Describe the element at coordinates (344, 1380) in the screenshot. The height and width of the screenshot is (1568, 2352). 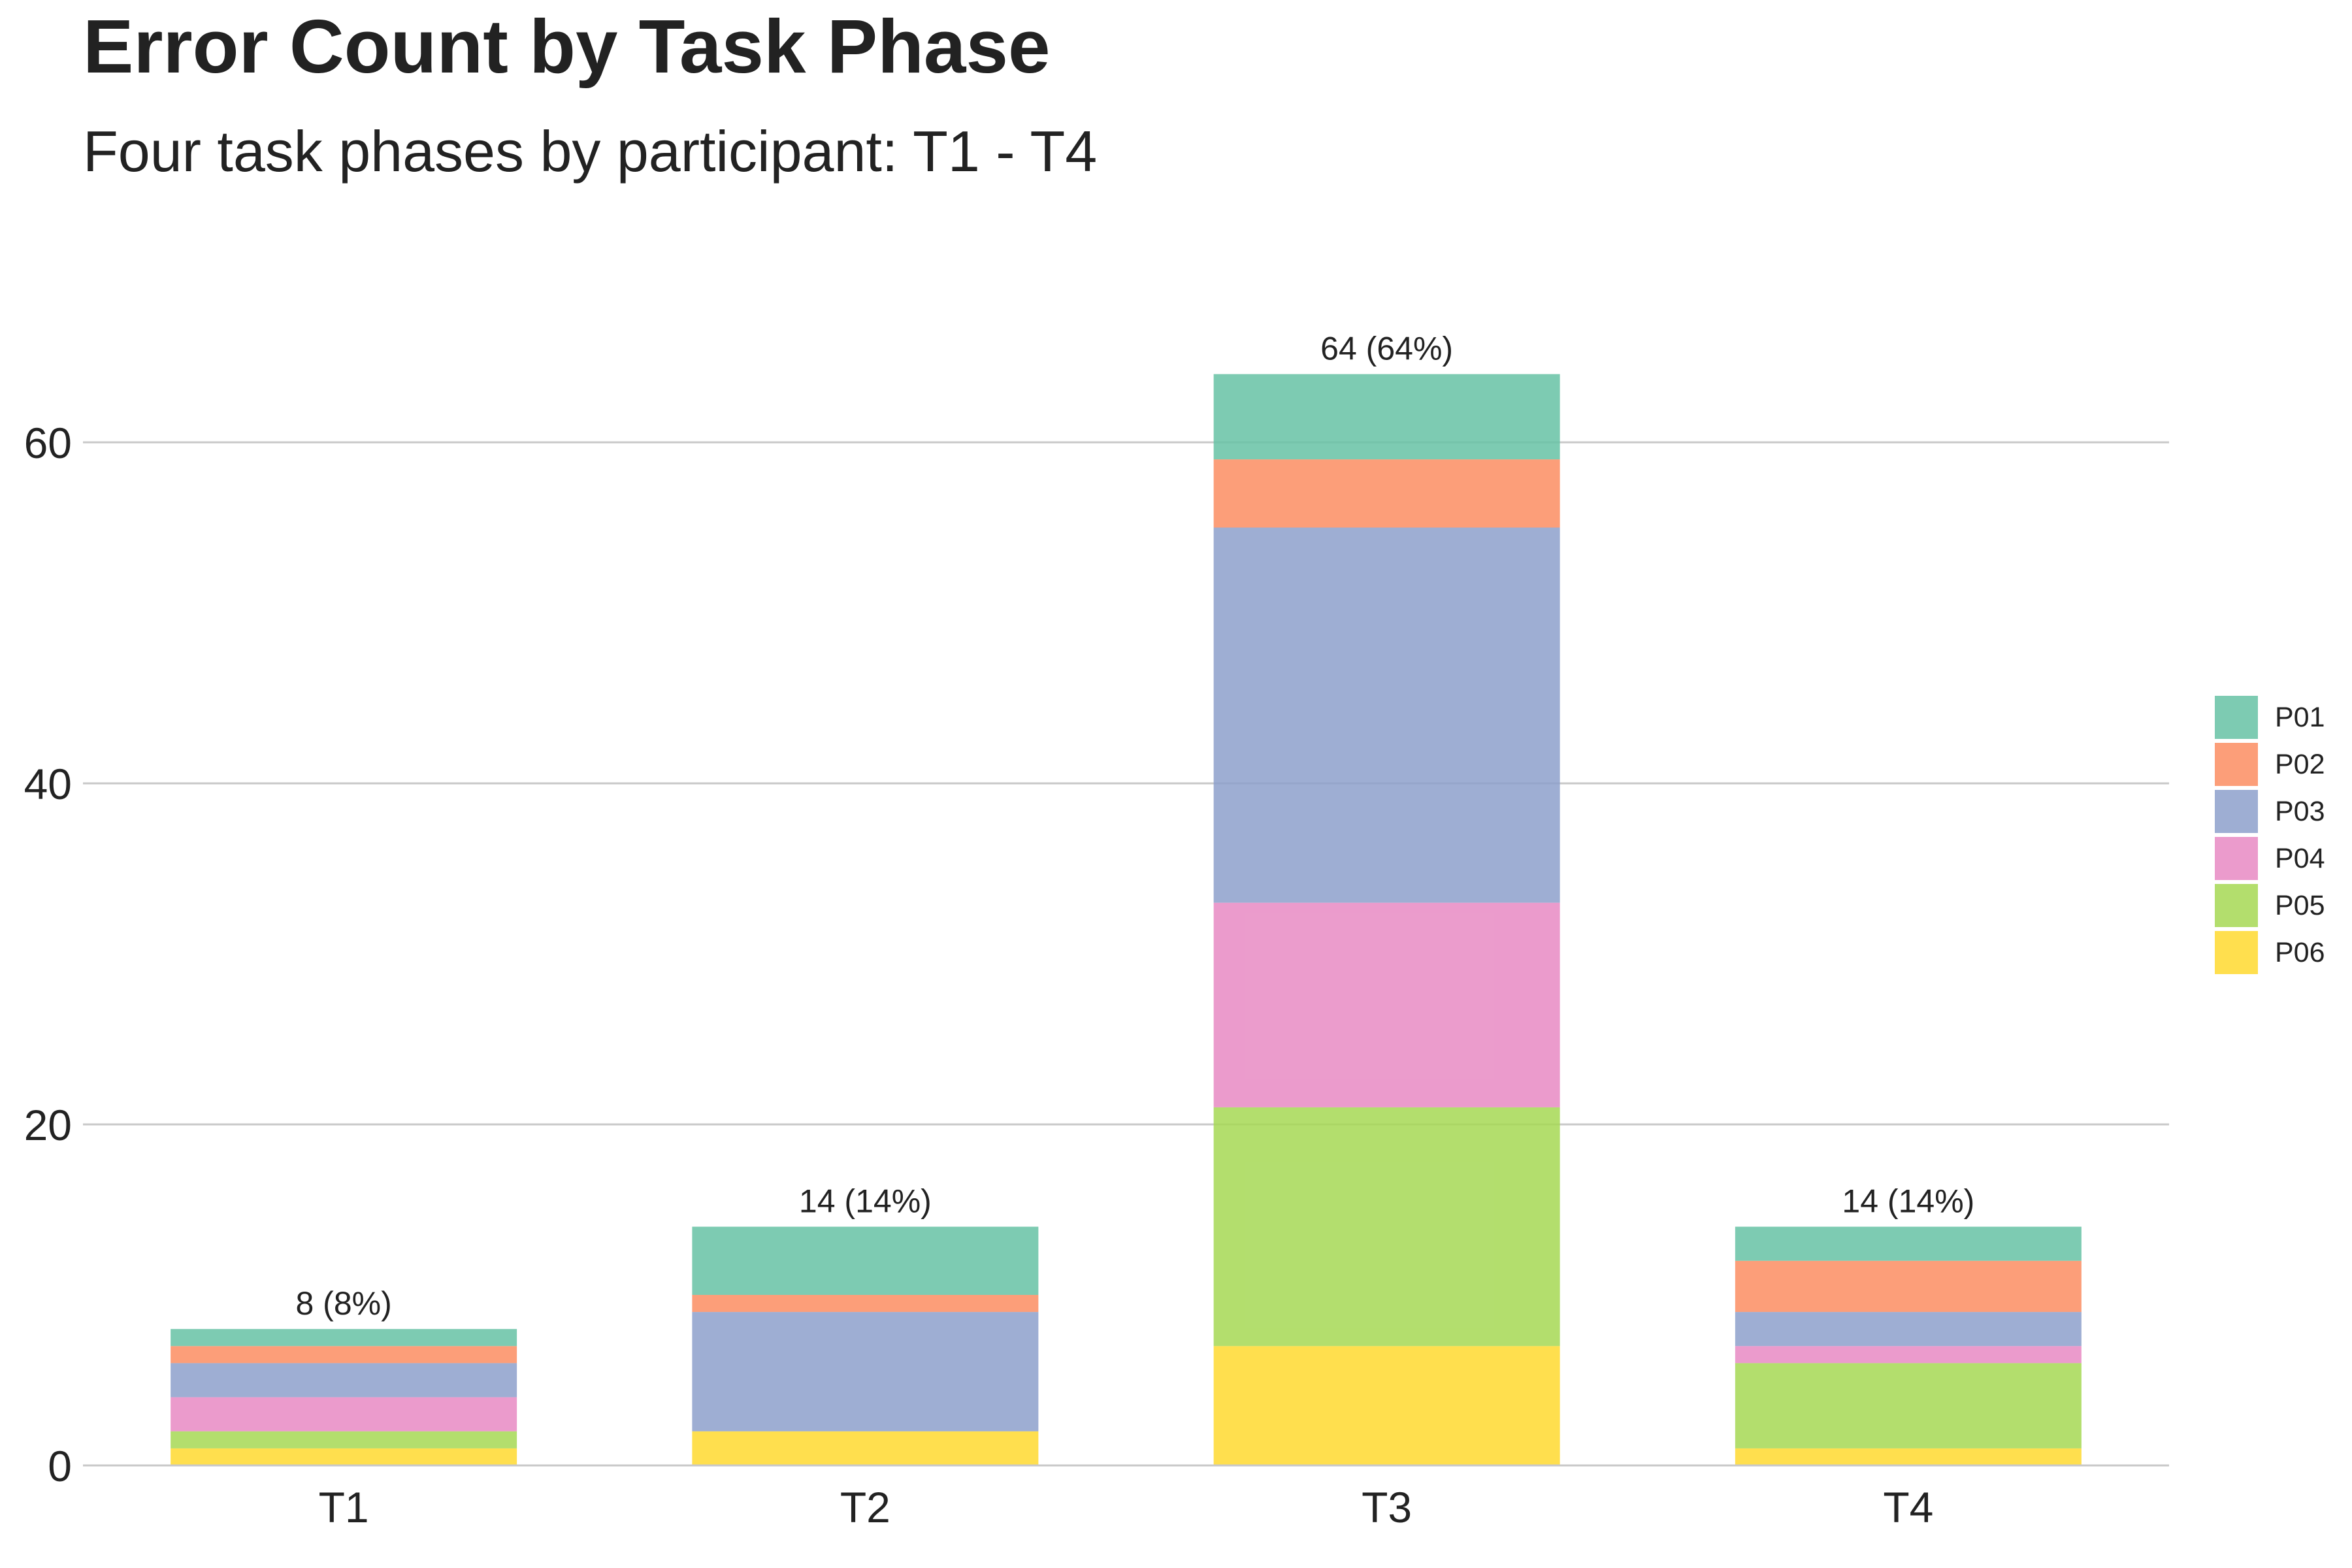
I see `bar-segment-t1-p03` at that location.